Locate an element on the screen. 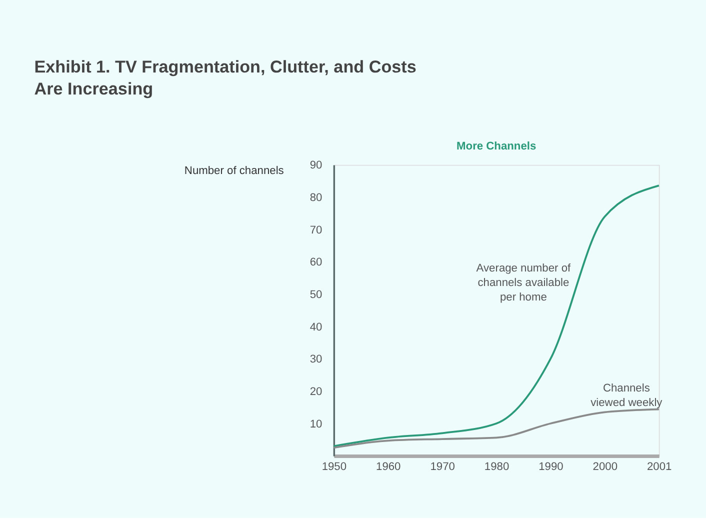 The width and height of the screenshot is (706, 528). y-tick-label: 50 is located at coordinates (316, 295).